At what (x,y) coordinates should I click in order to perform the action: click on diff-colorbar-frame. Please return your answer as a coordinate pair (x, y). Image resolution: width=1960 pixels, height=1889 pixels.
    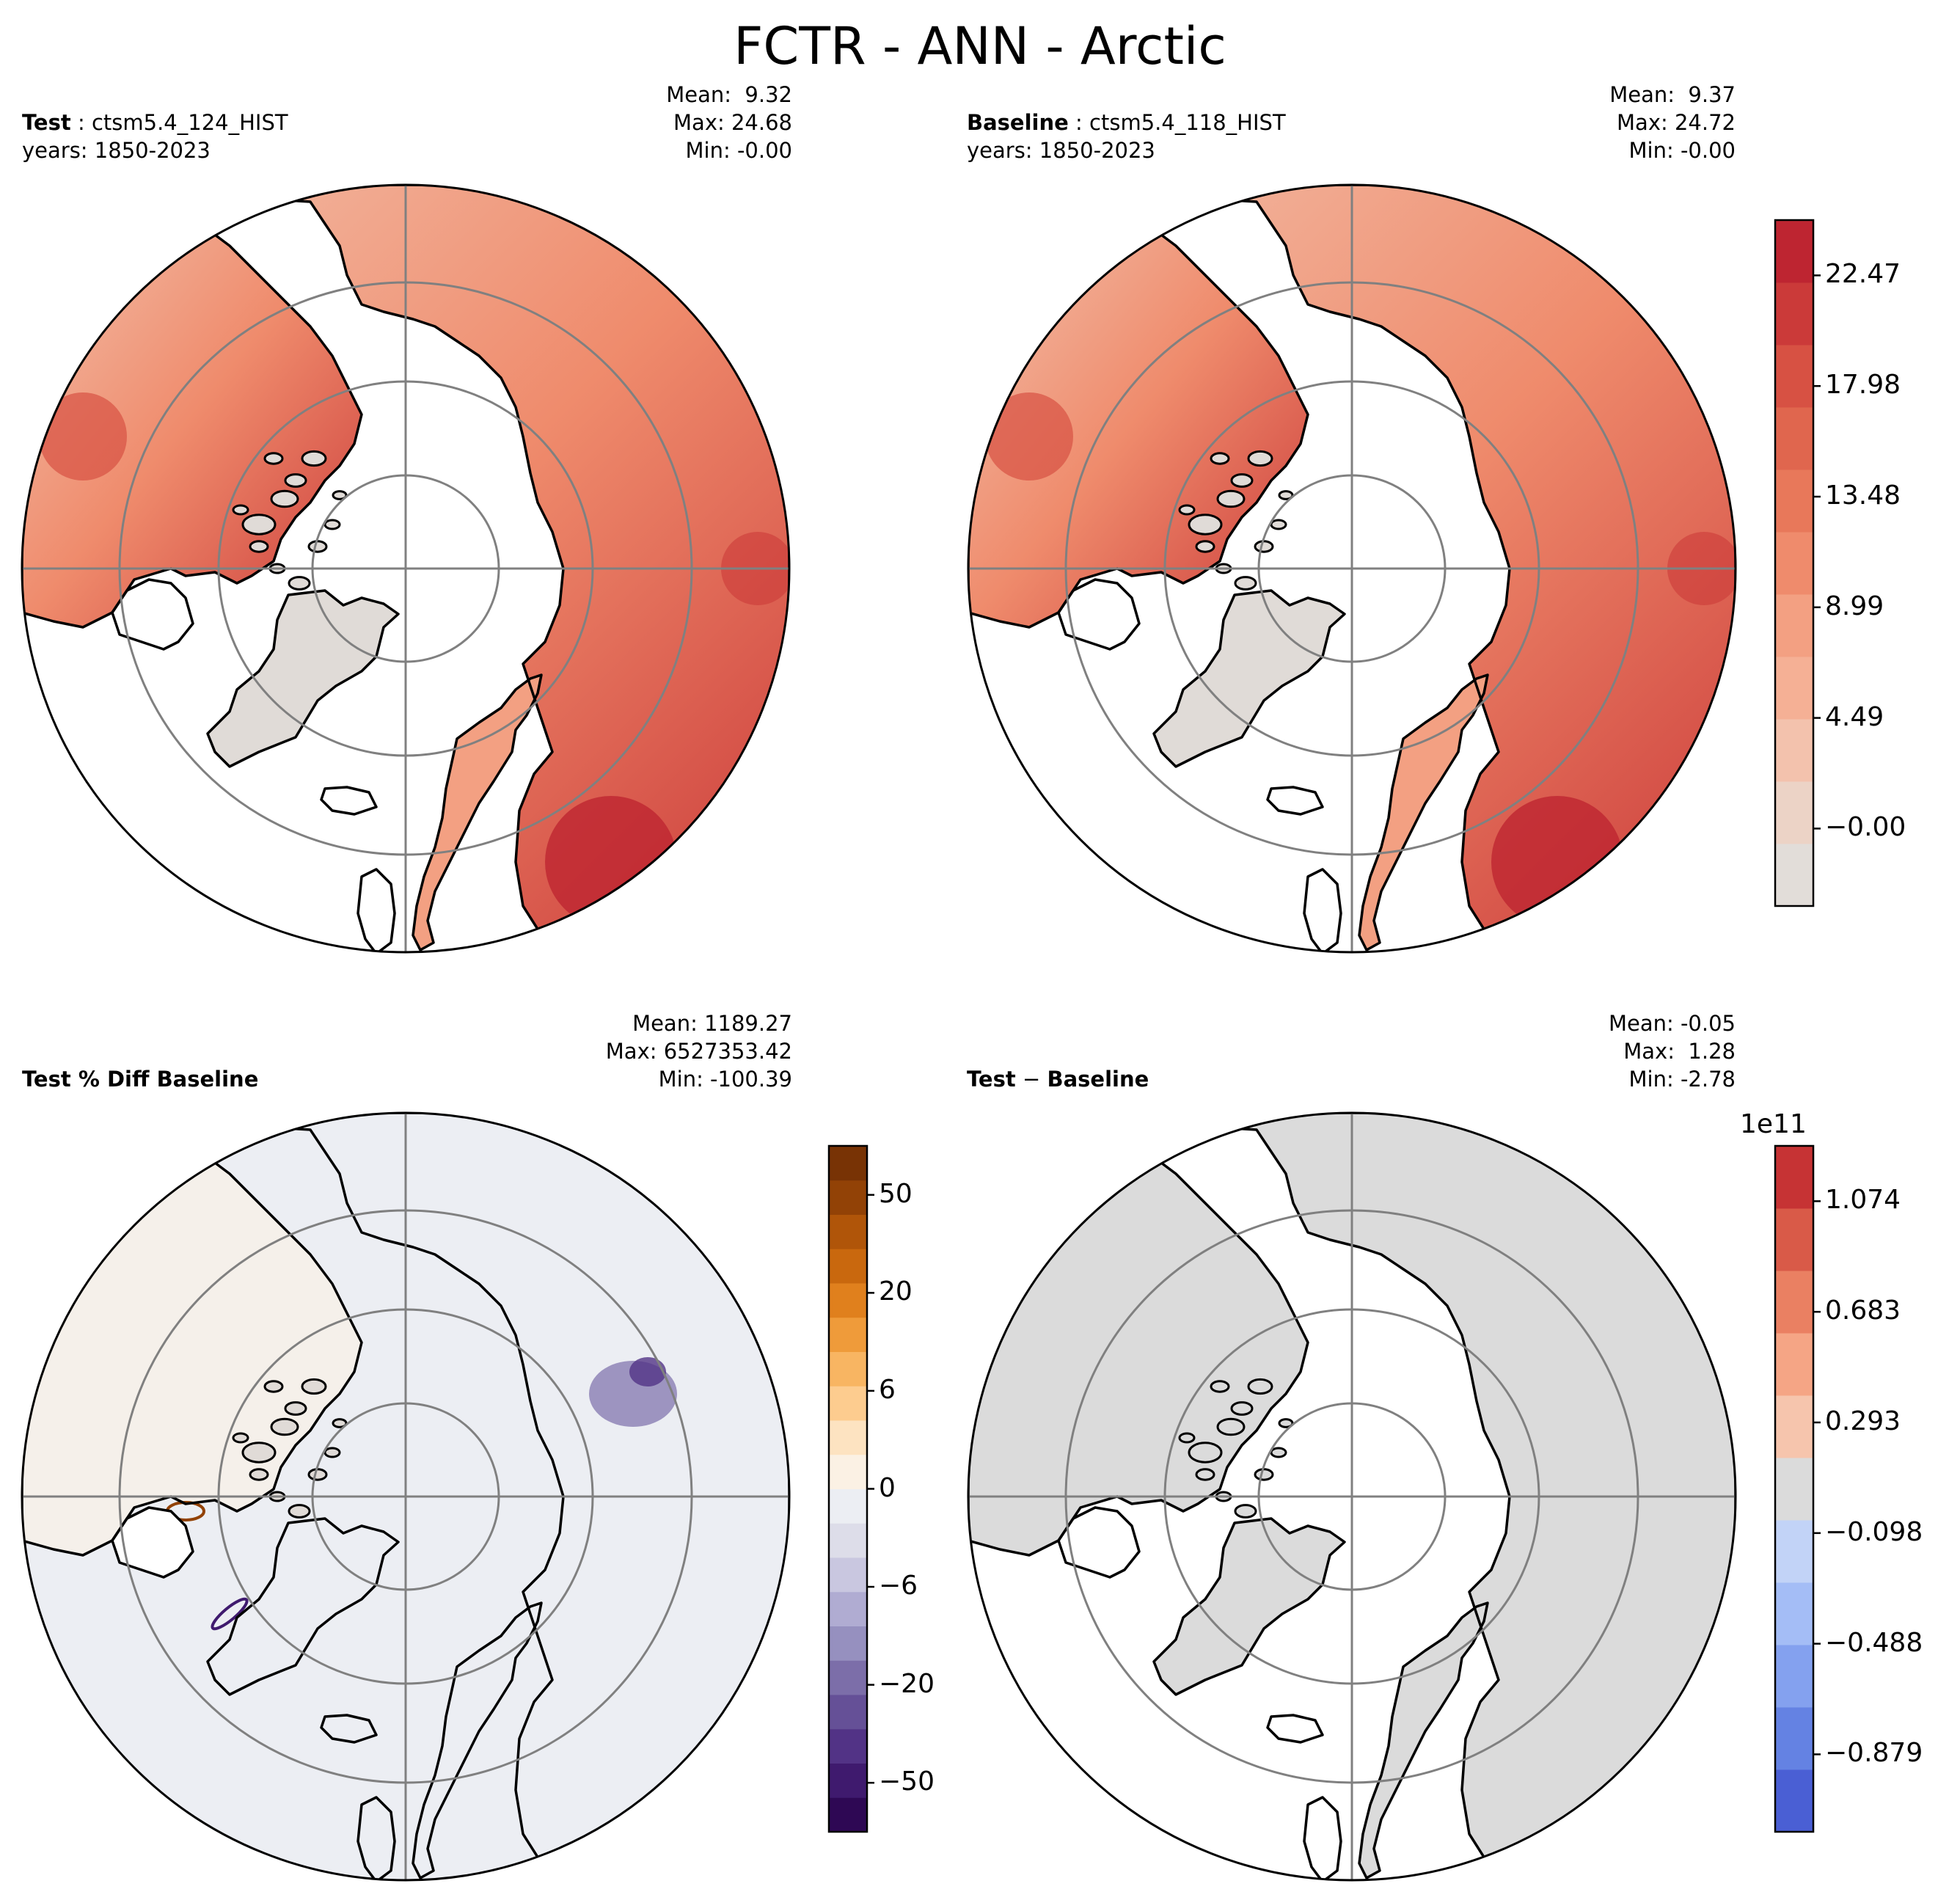
    Looking at the image, I should click on (1794, 1488).